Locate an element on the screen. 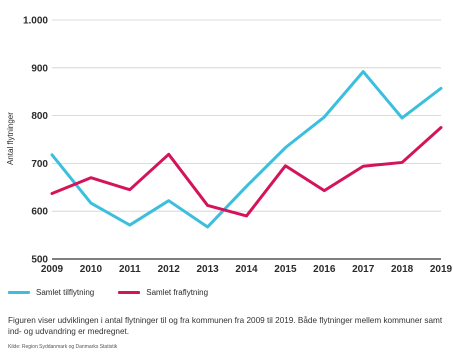 The image size is (453, 354). x-tick-label: 2019 is located at coordinates (441, 269).